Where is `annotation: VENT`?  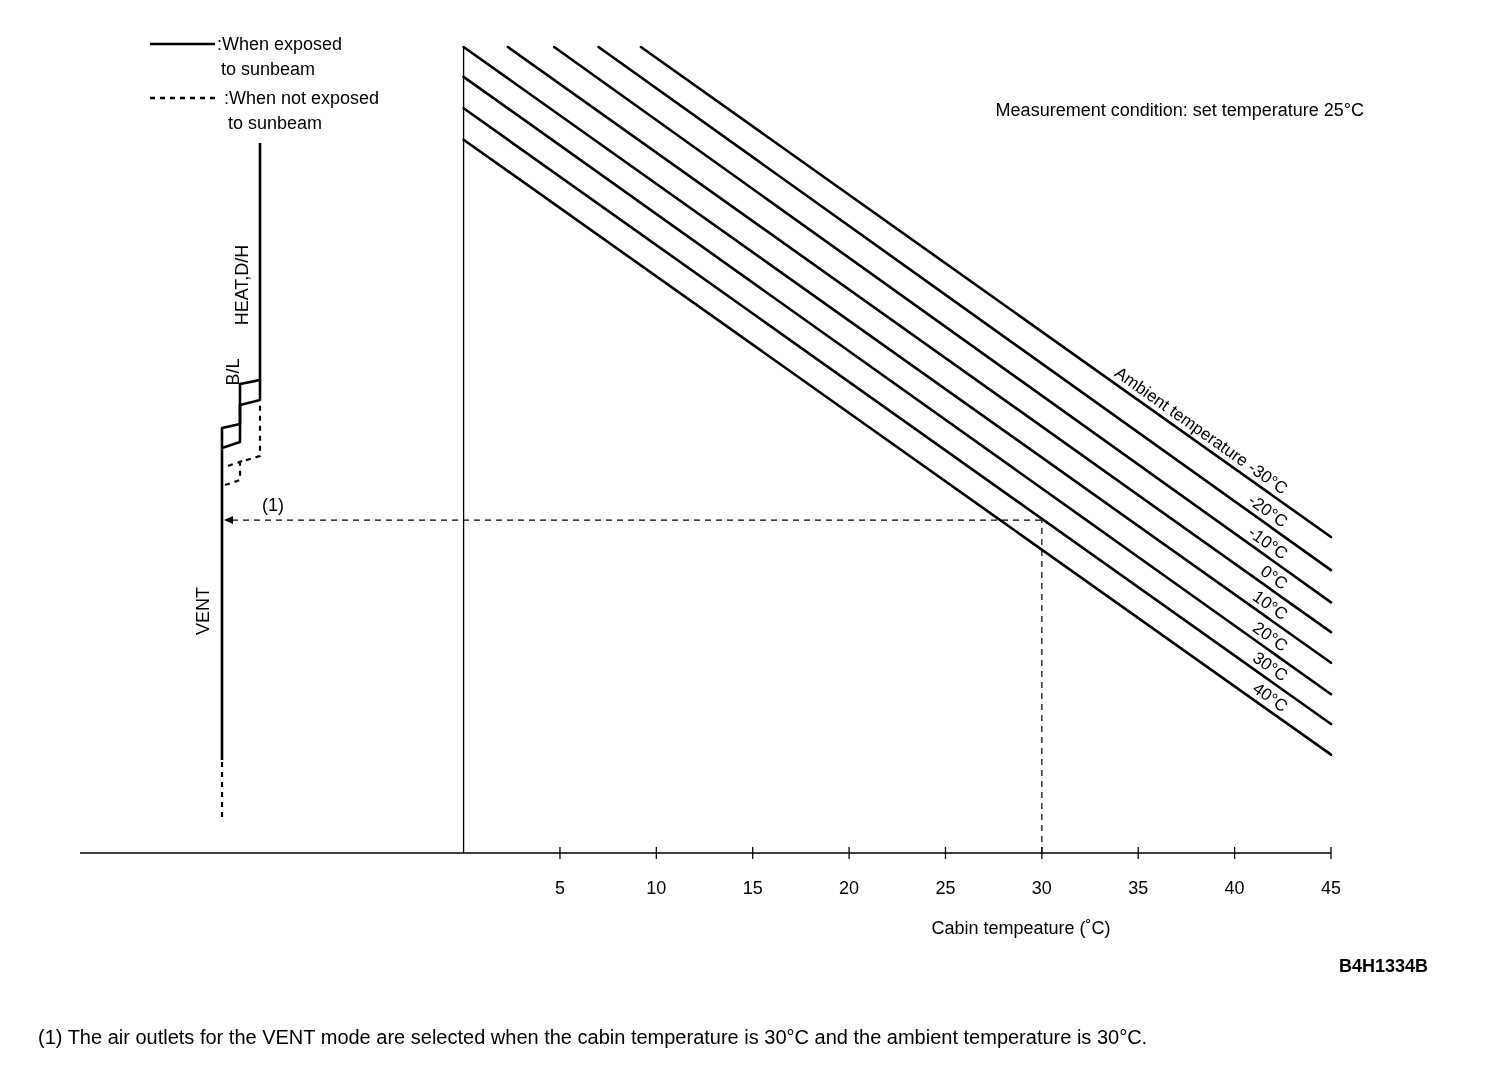 annotation: VENT is located at coordinates (203, 611).